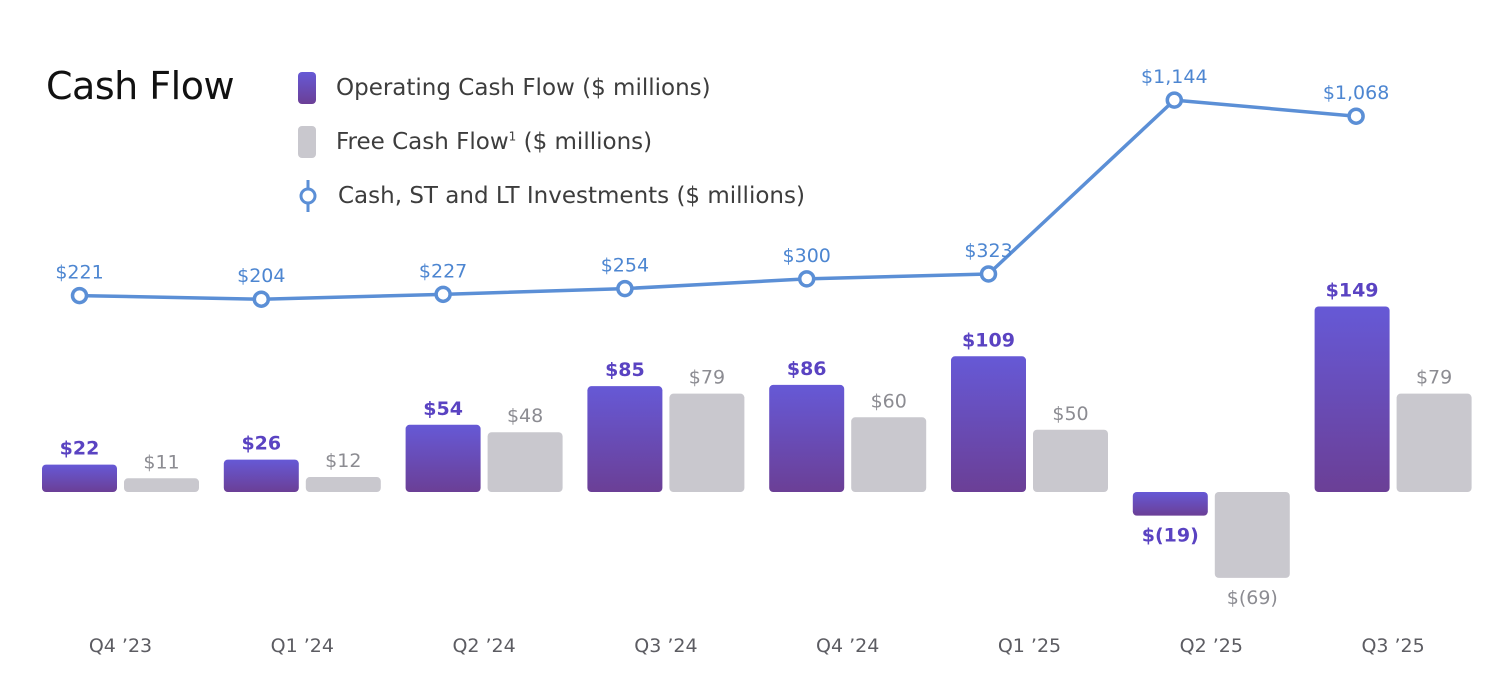 Image resolution: width=1500 pixels, height=690 pixels. Describe the element at coordinates (523, 88) in the screenshot. I see `legend-label-operating-cash-flow: Operating Cash Flow ($ millions)` at that location.